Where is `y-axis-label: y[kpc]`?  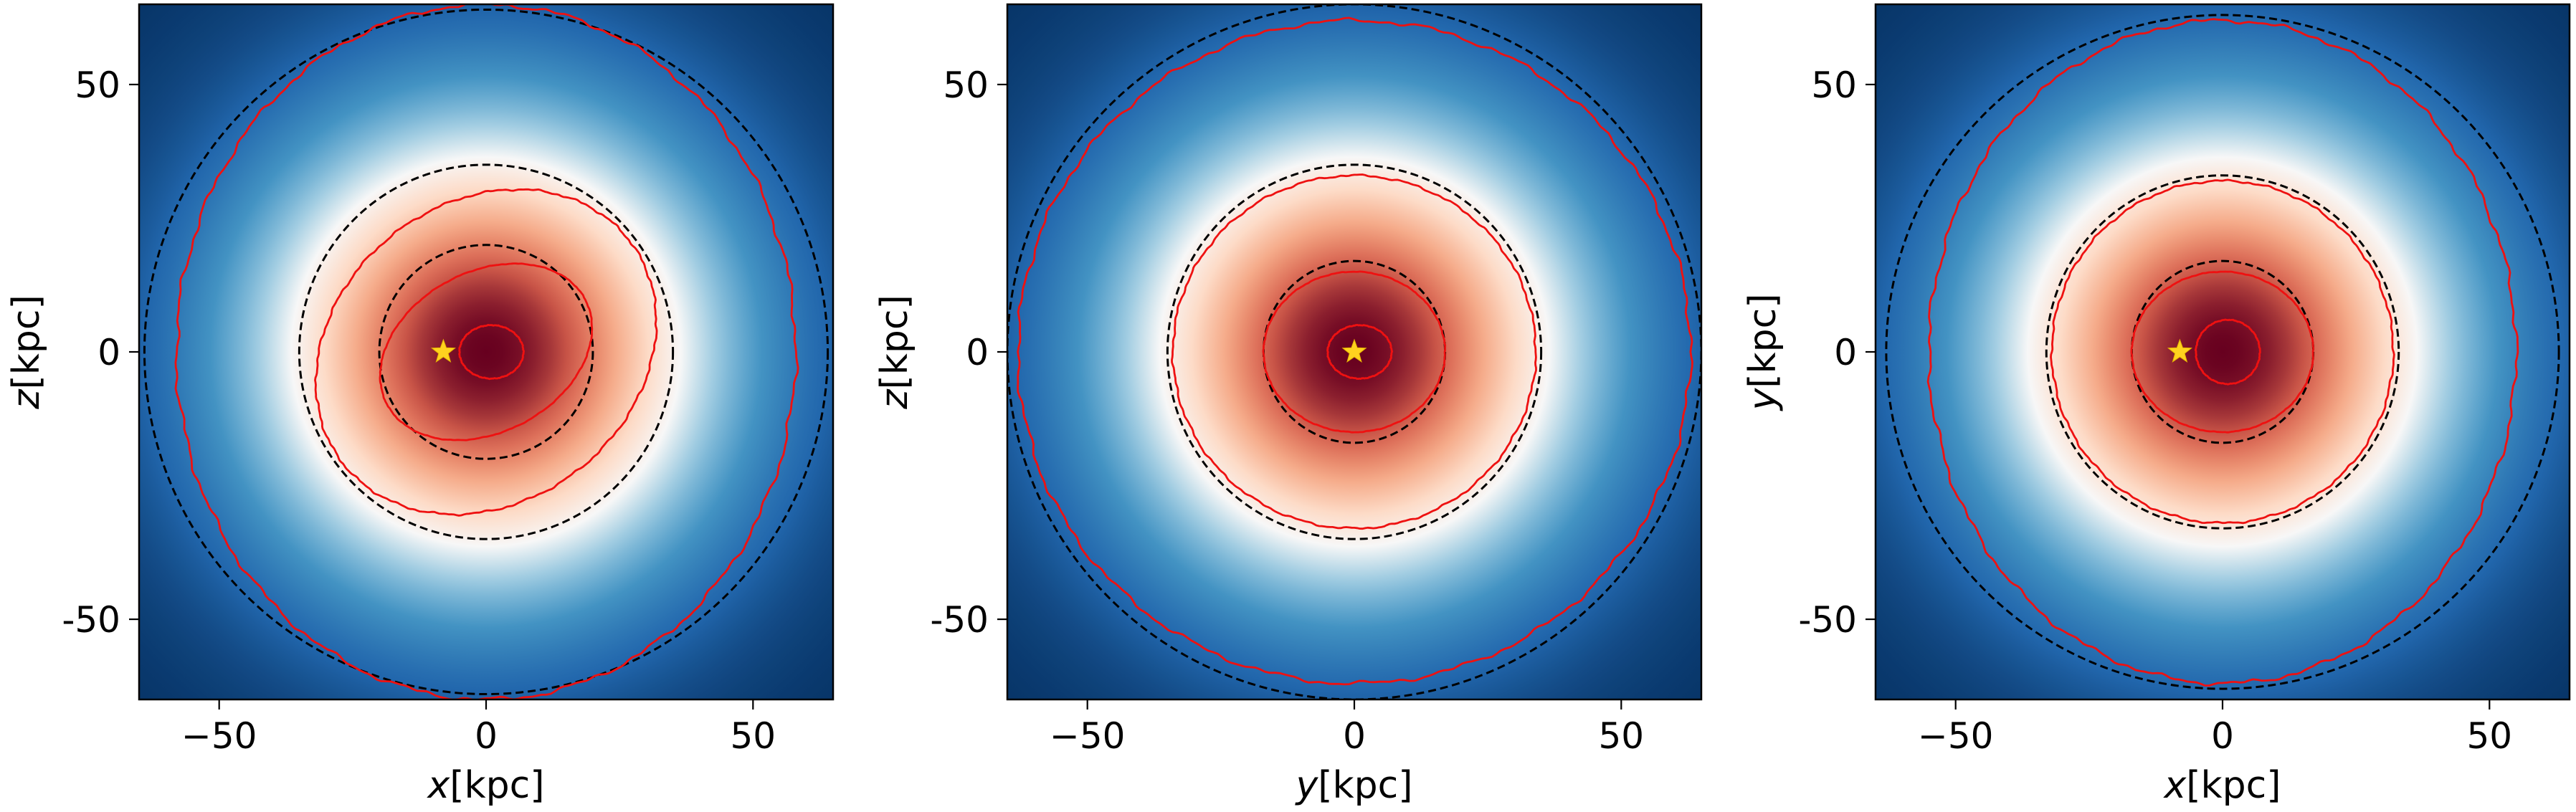 y-axis-label: y[kpc] is located at coordinates (1762, 352).